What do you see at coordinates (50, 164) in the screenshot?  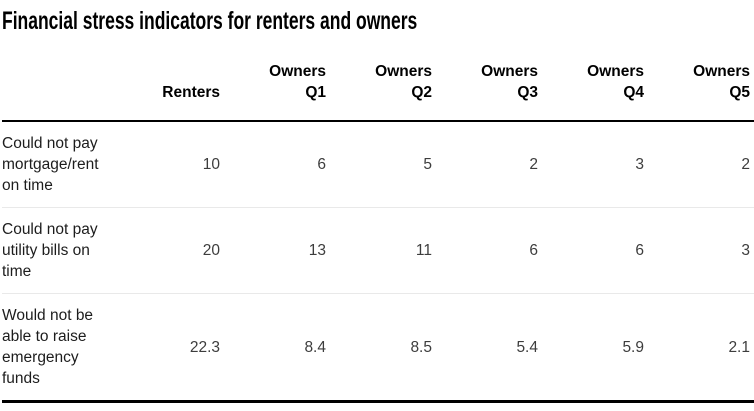 I see `row-label-text: Could not pay mortgage/rent on time` at bounding box center [50, 164].